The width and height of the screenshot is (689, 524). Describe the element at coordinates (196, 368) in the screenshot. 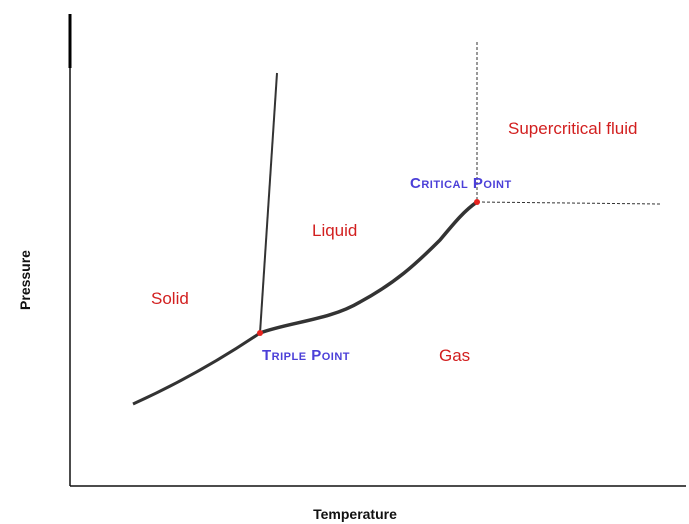

I see `sublimation-curve` at that location.